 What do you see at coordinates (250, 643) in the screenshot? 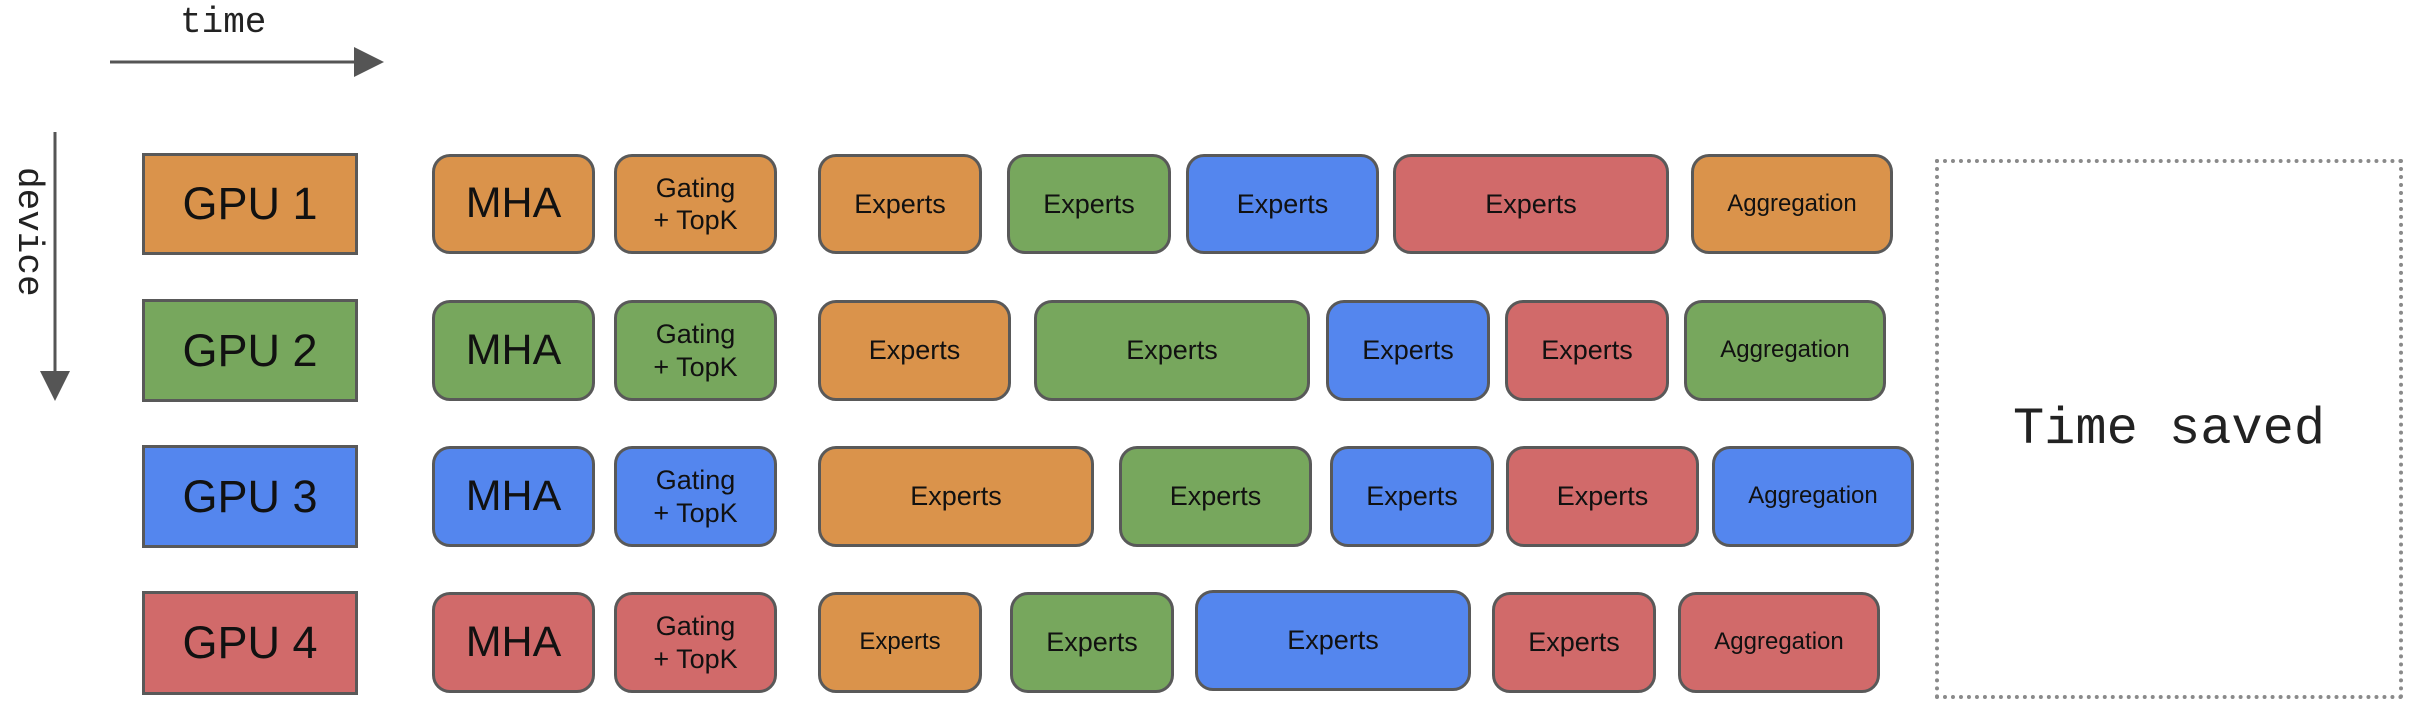
I see `gpu-4-label: GPU 4` at bounding box center [250, 643].